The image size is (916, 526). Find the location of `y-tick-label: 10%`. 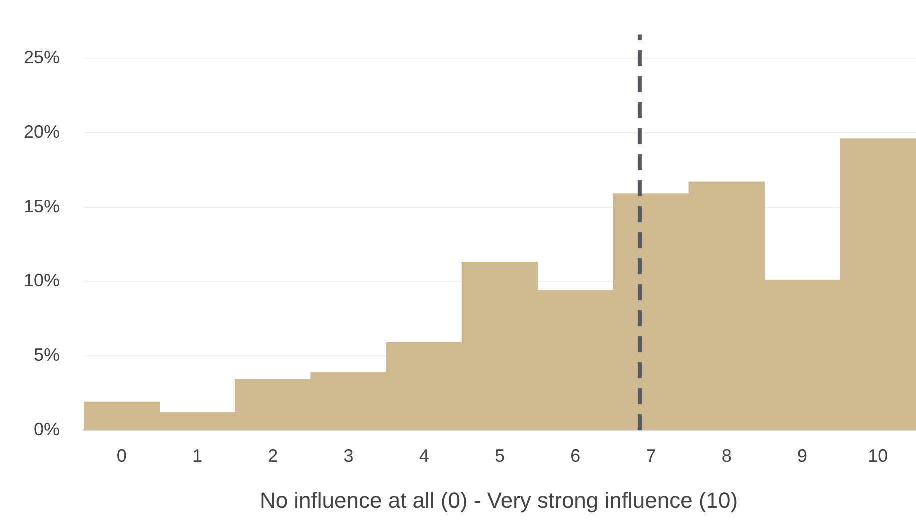

y-tick-label: 10% is located at coordinates (42, 280).